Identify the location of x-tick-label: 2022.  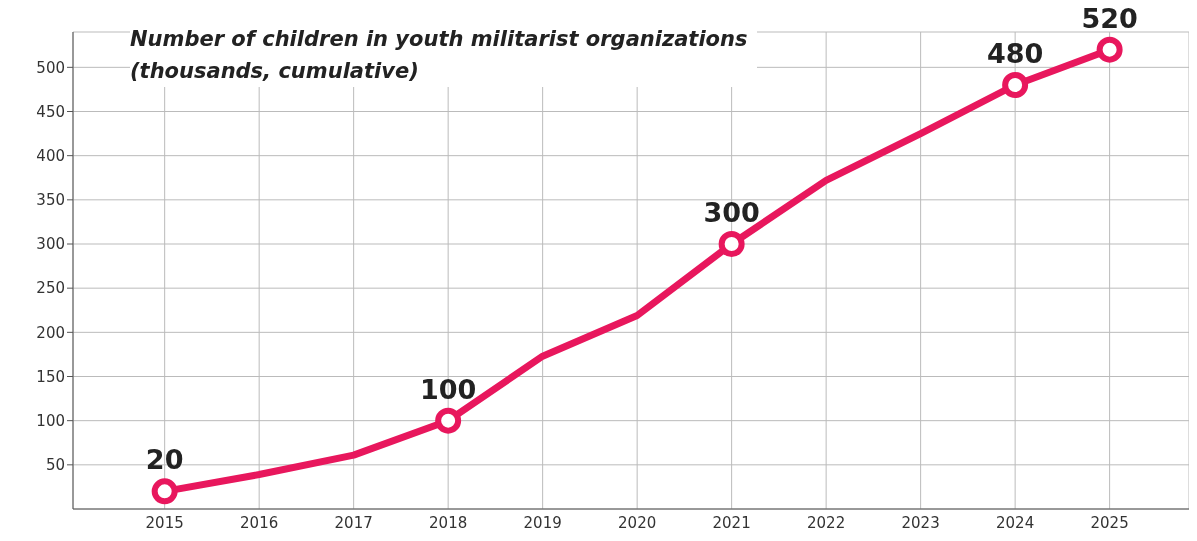
(826, 522).